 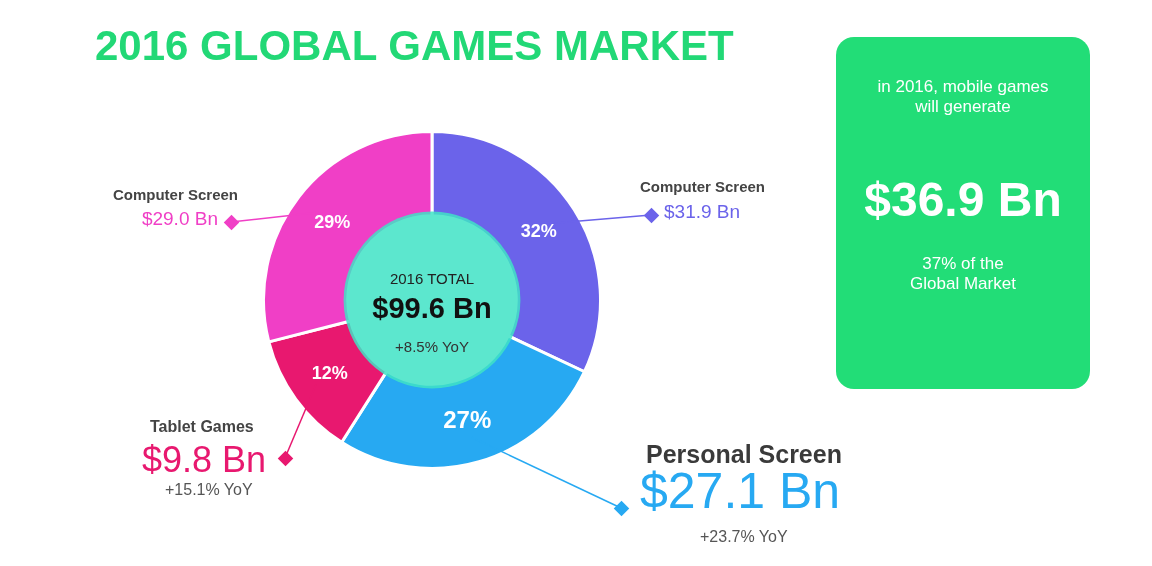 I want to click on text: +23.7% YoY, so click(x=744, y=537).